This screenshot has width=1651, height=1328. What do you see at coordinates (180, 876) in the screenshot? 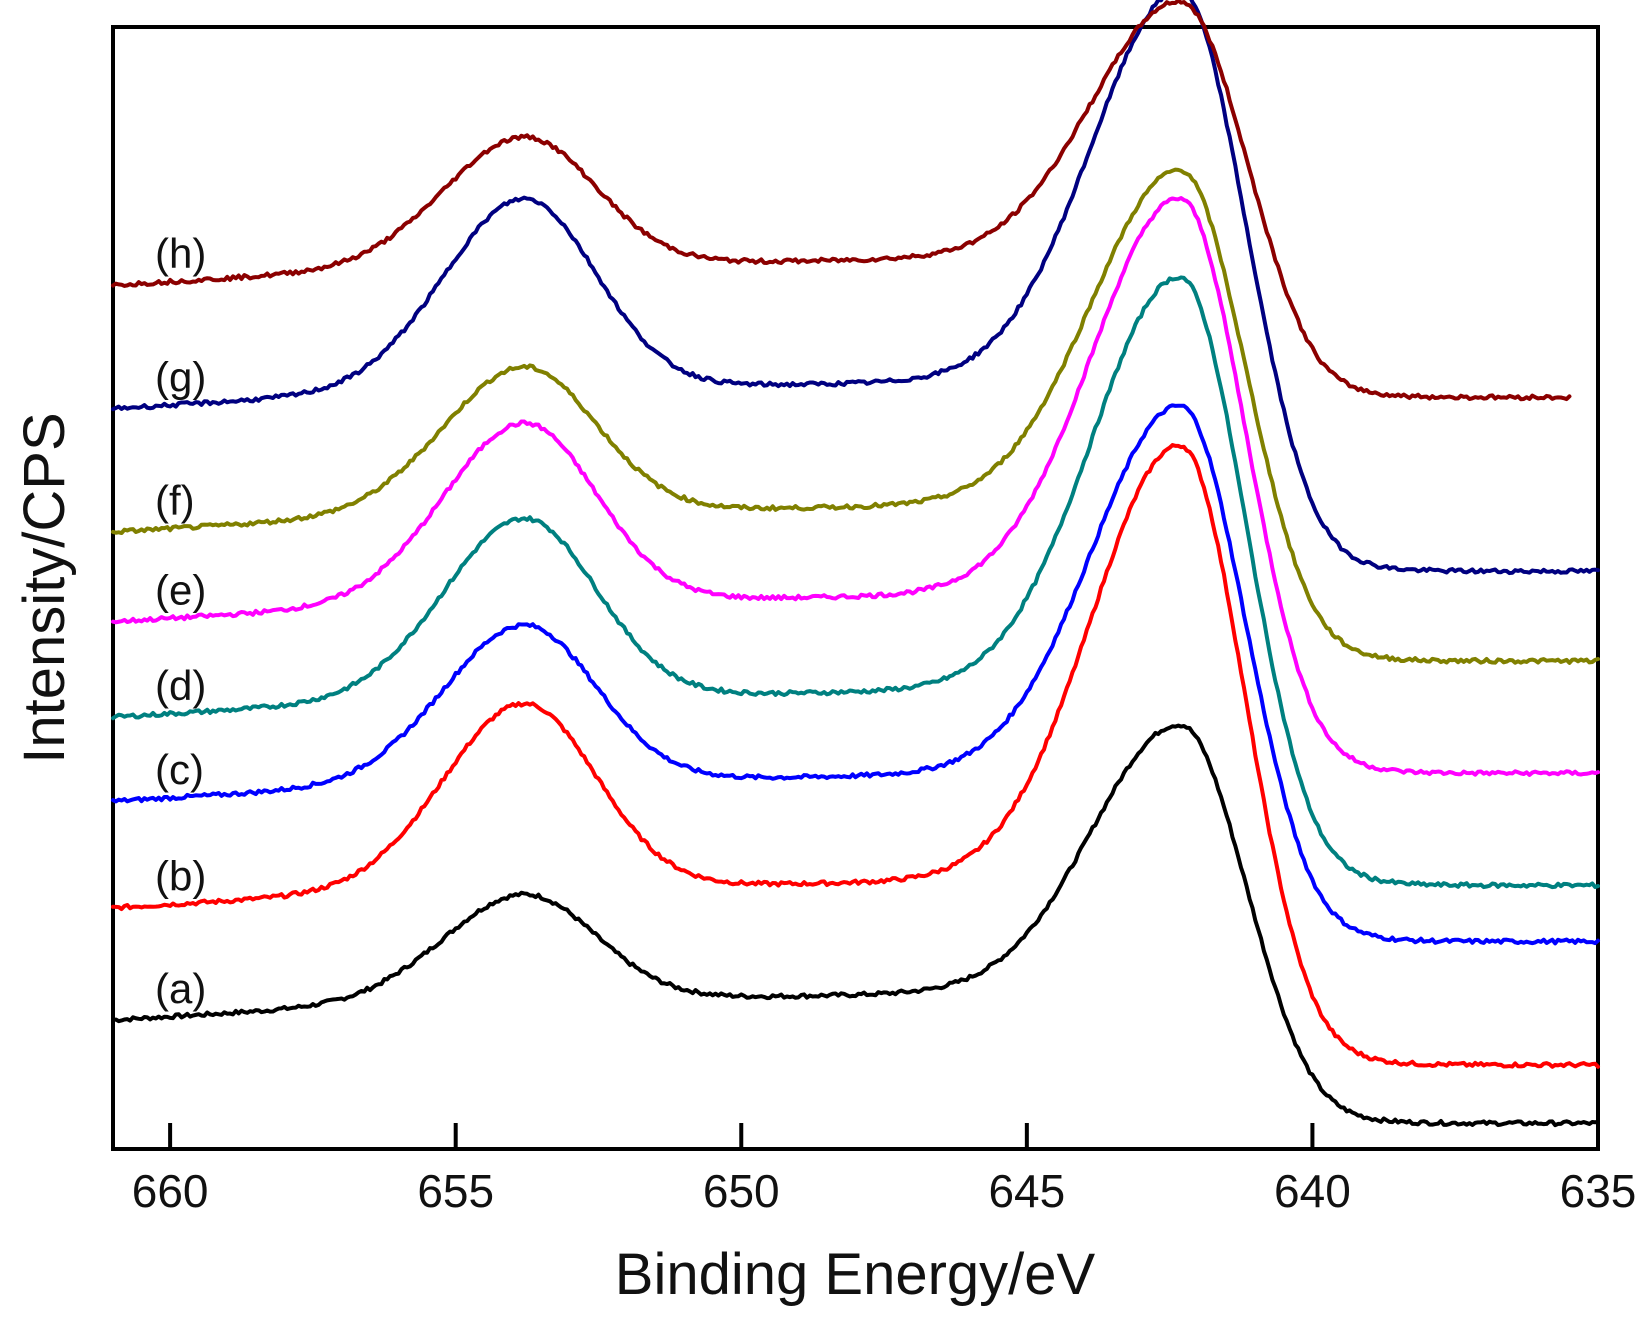
I see `curve-label-b: (b)` at bounding box center [180, 876].